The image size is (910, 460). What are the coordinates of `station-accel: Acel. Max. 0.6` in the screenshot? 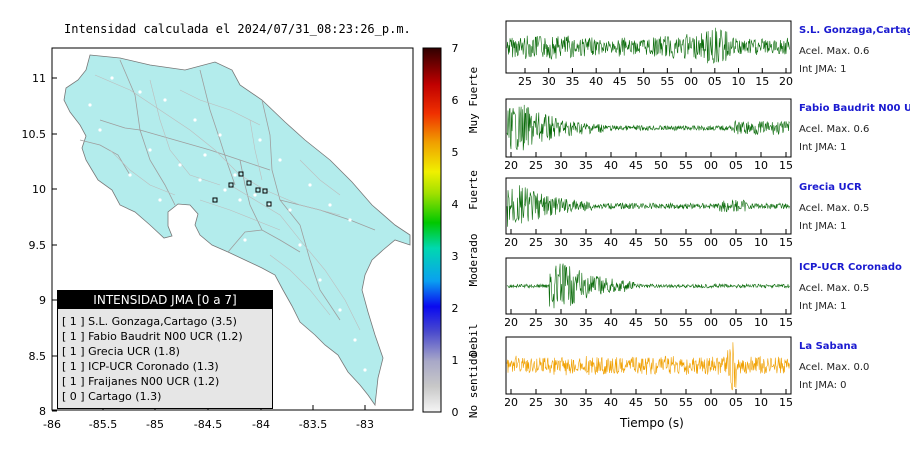 It's located at (834, 129).